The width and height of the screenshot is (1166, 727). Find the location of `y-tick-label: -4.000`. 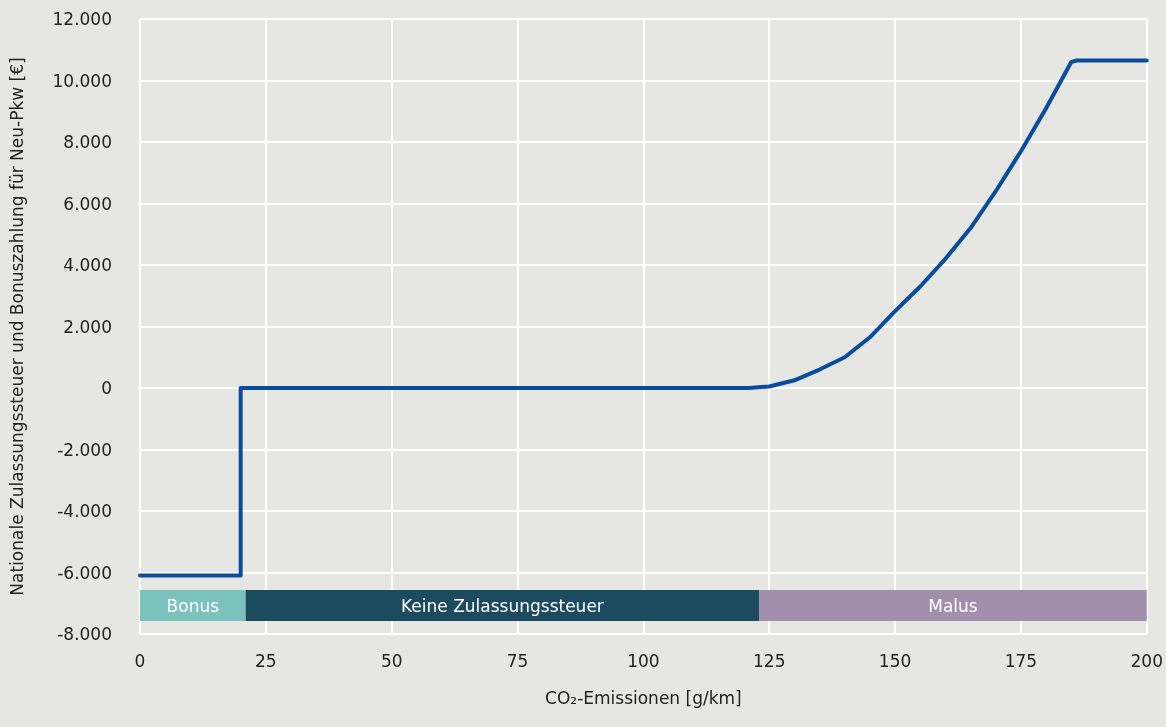

y-tick-label: -4.000 is located at coordinates (84, 511).